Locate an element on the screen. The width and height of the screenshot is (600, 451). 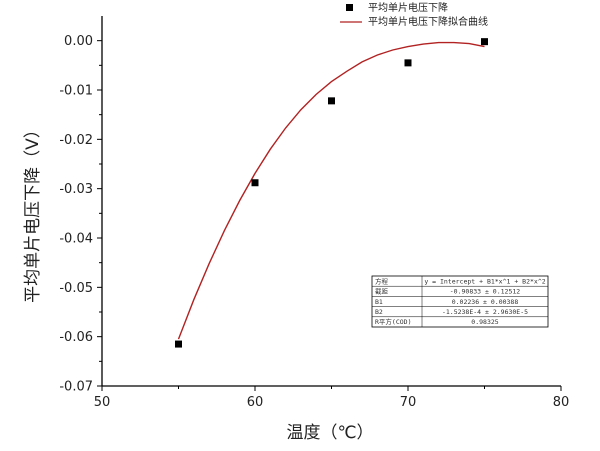
legend: 平均单片电压下降 平均单片电压下降拟合曲线 is located at coordinates (414, 14).